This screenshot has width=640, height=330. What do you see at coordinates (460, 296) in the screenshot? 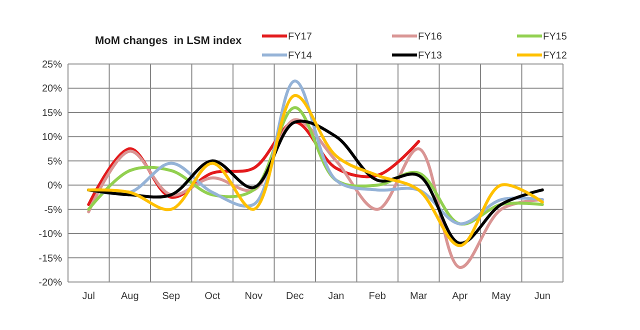
I see `x-tick-label: Apr` at bounding box center [460, 296].